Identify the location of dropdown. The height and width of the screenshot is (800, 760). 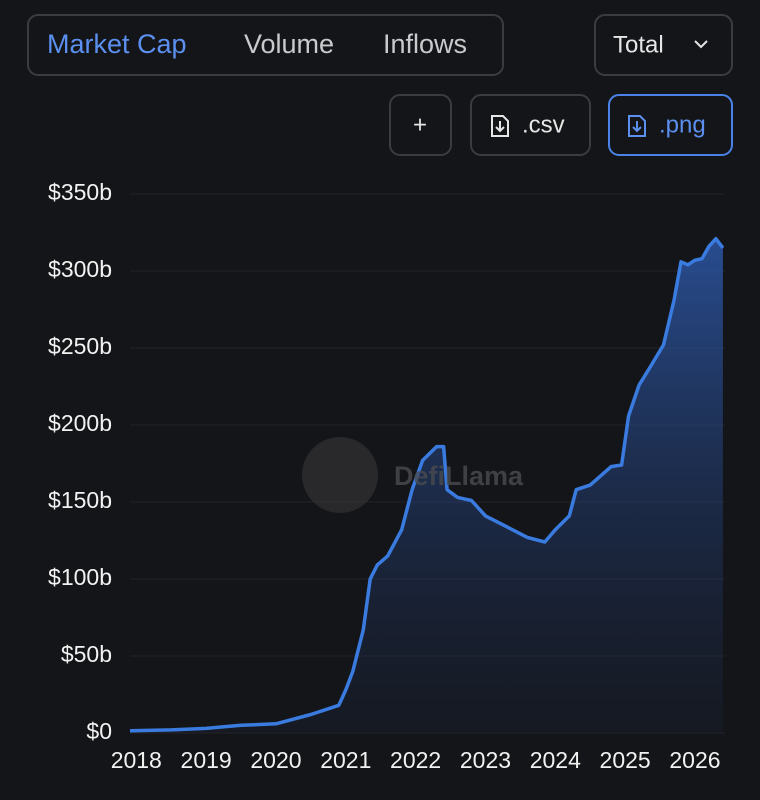
(663, 45).